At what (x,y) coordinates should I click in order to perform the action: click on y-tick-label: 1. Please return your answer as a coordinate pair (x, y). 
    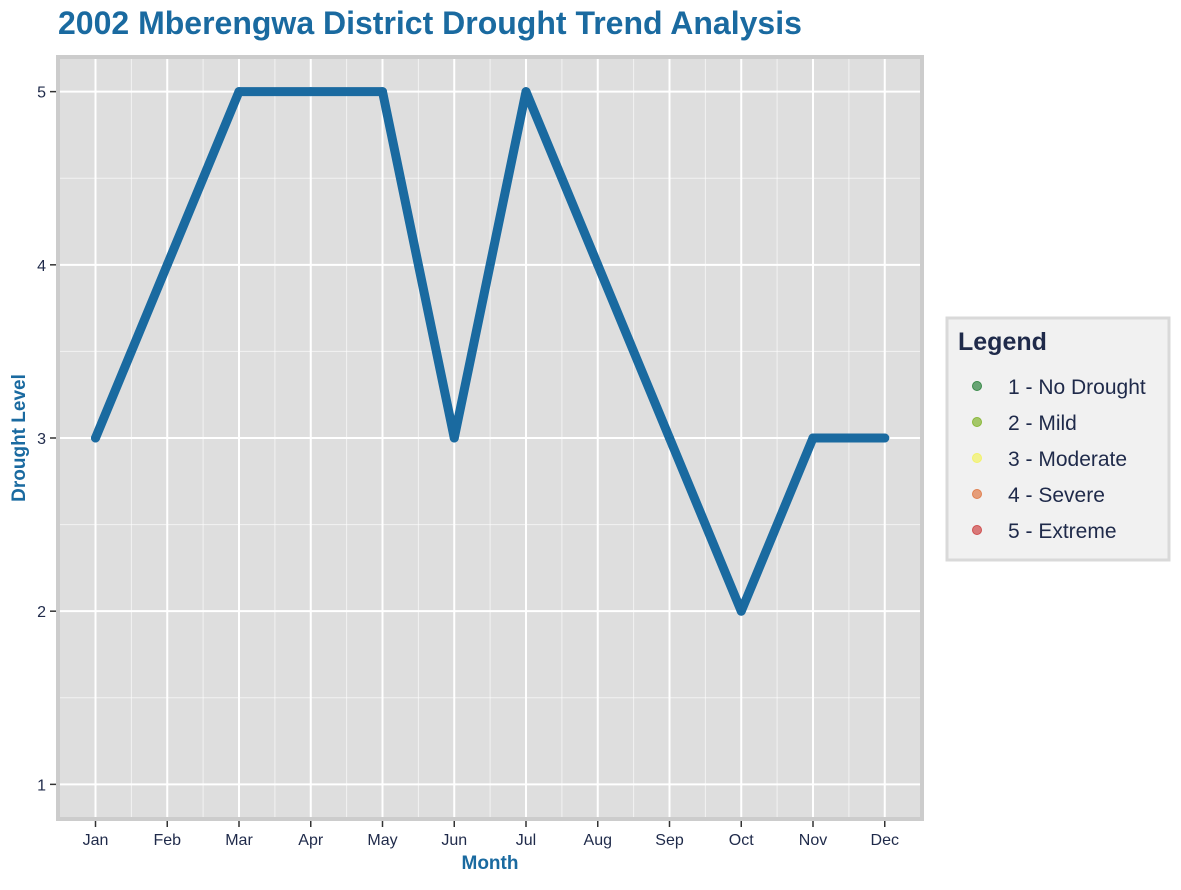
    Looking at the image, I should click on (41, 785).